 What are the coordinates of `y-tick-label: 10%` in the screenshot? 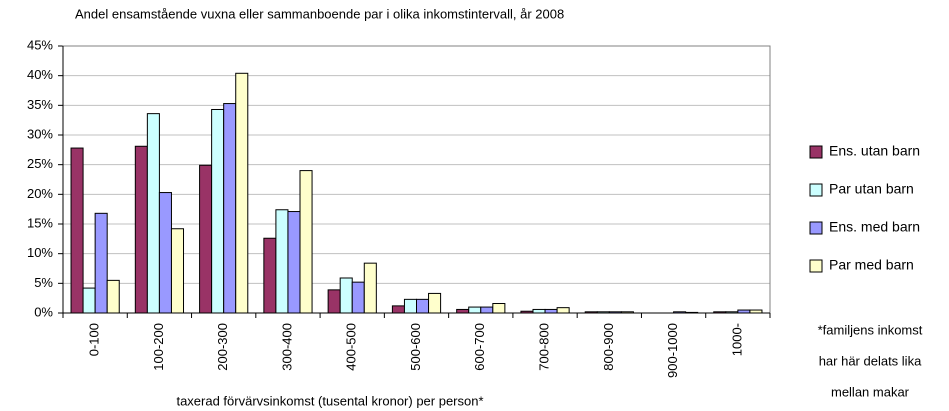 It's located at (40, 252).